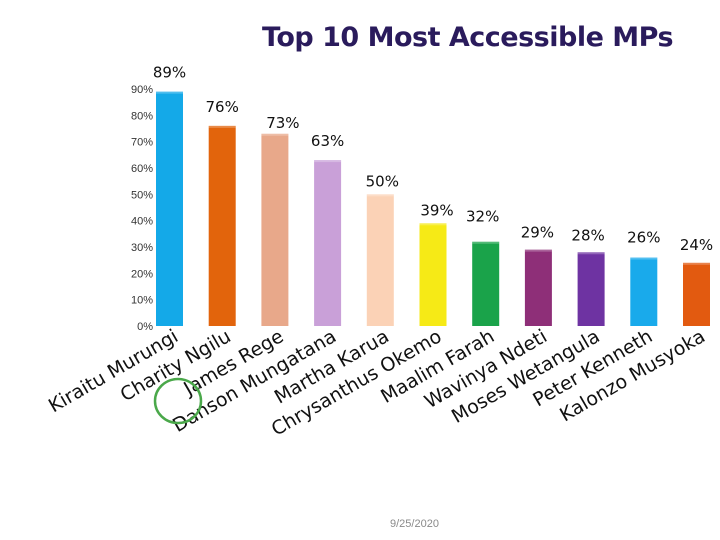  I want to click on value-label: 63%, so click(327, 141).